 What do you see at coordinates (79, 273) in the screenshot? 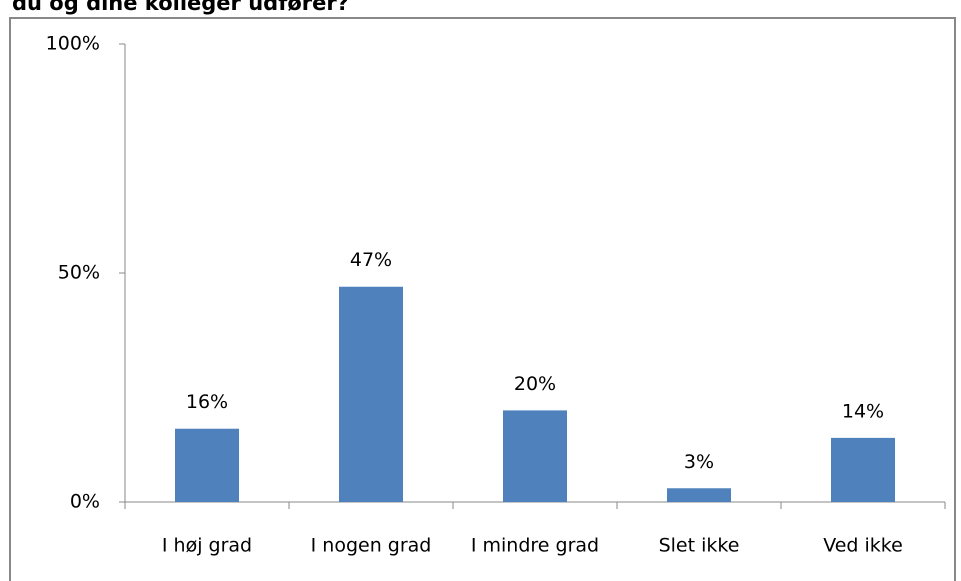
I see `y-tick-label: 50%` at bounding box center [79, 273].